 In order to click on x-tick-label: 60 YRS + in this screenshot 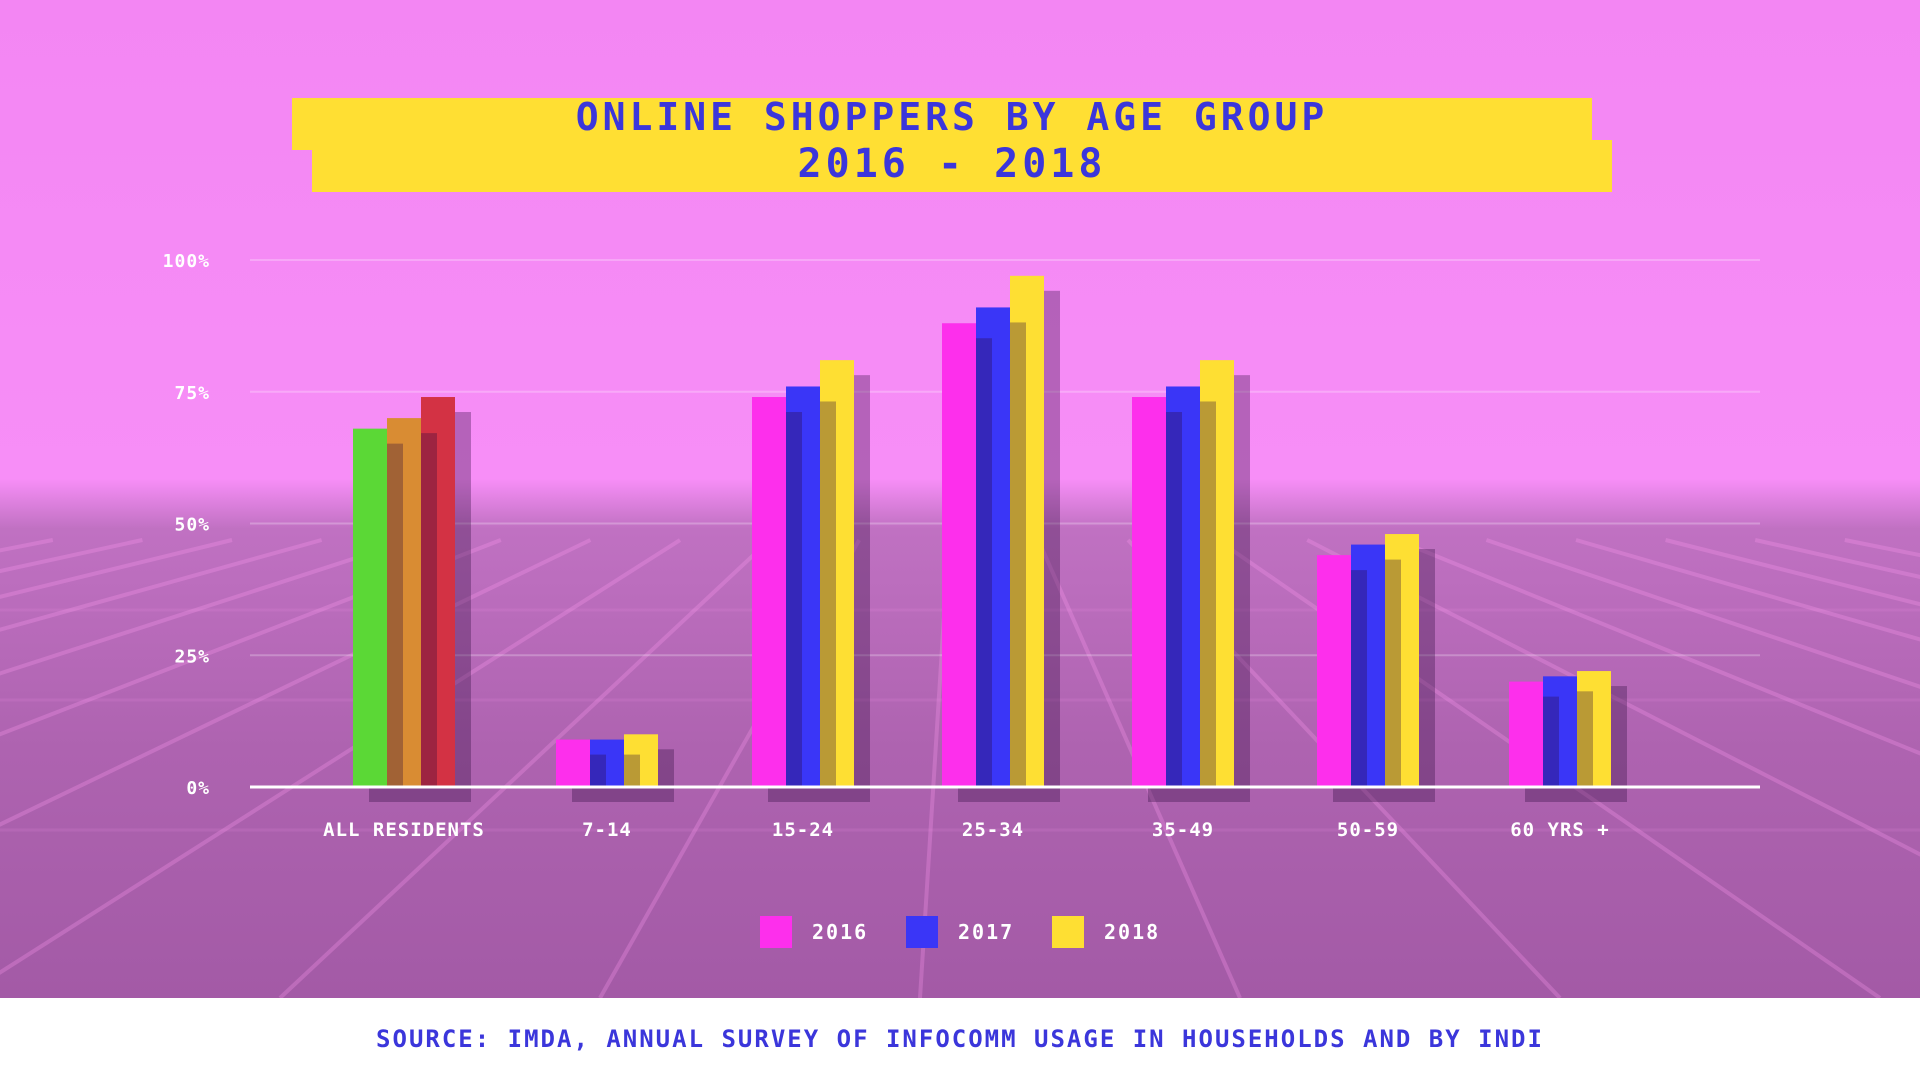, I will do `click(1560, 830)`.